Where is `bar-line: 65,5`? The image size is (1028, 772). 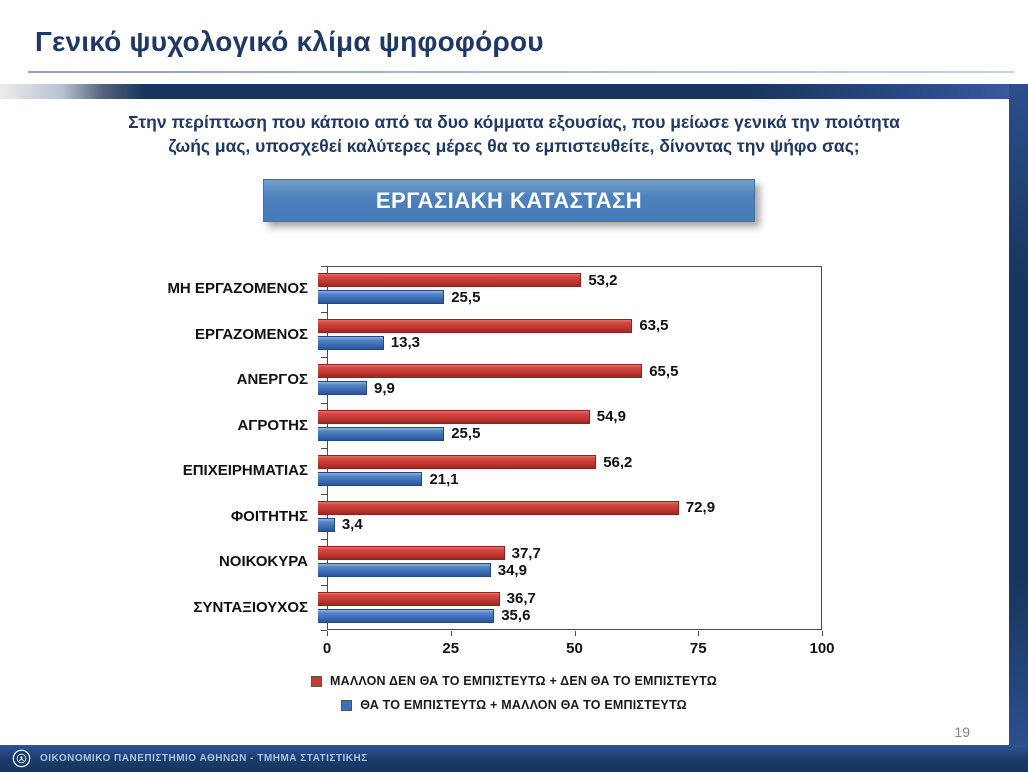
bar-line: 65,5 is located at coordinates (565, 371).